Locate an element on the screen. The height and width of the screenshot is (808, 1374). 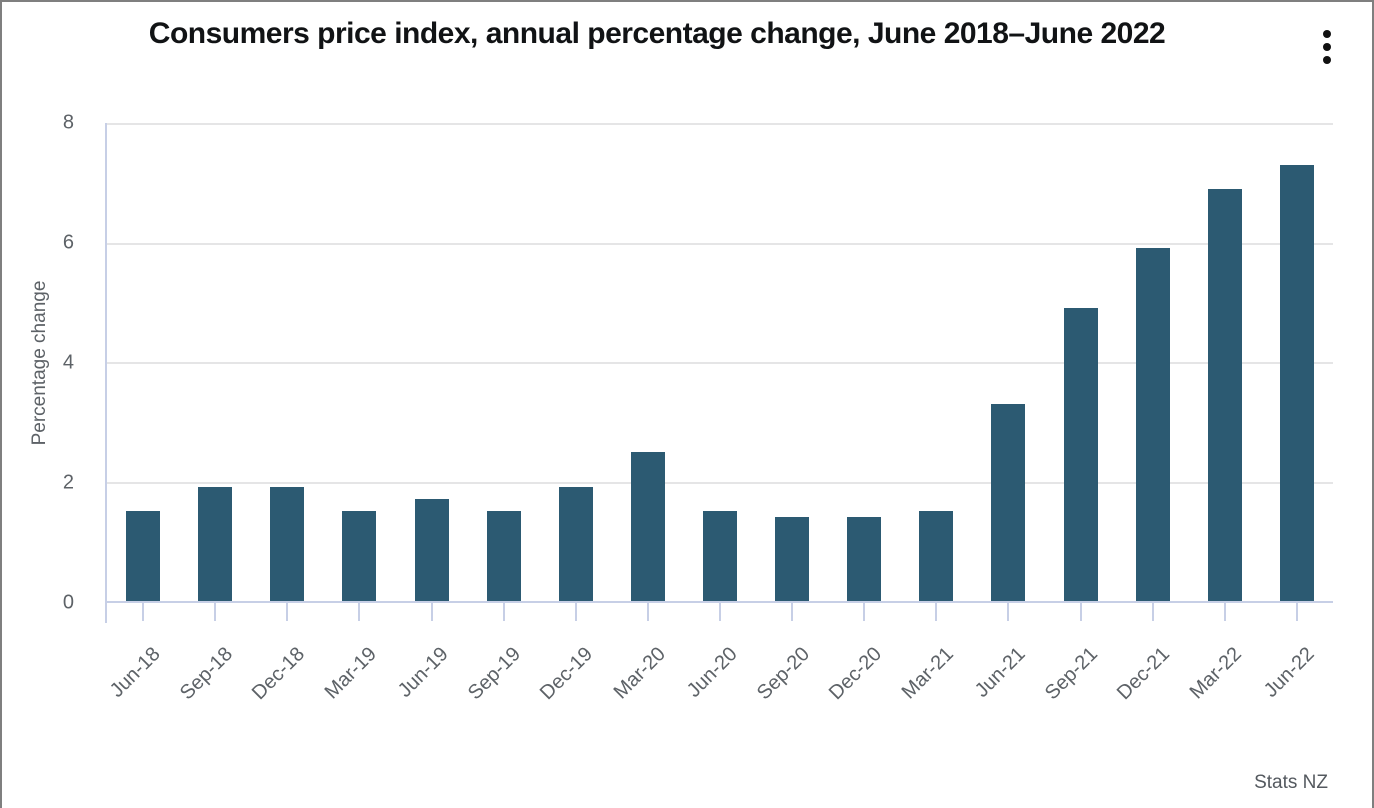
x-axis-tick-label: Jun-21 is located at coordinates (1001, 672).